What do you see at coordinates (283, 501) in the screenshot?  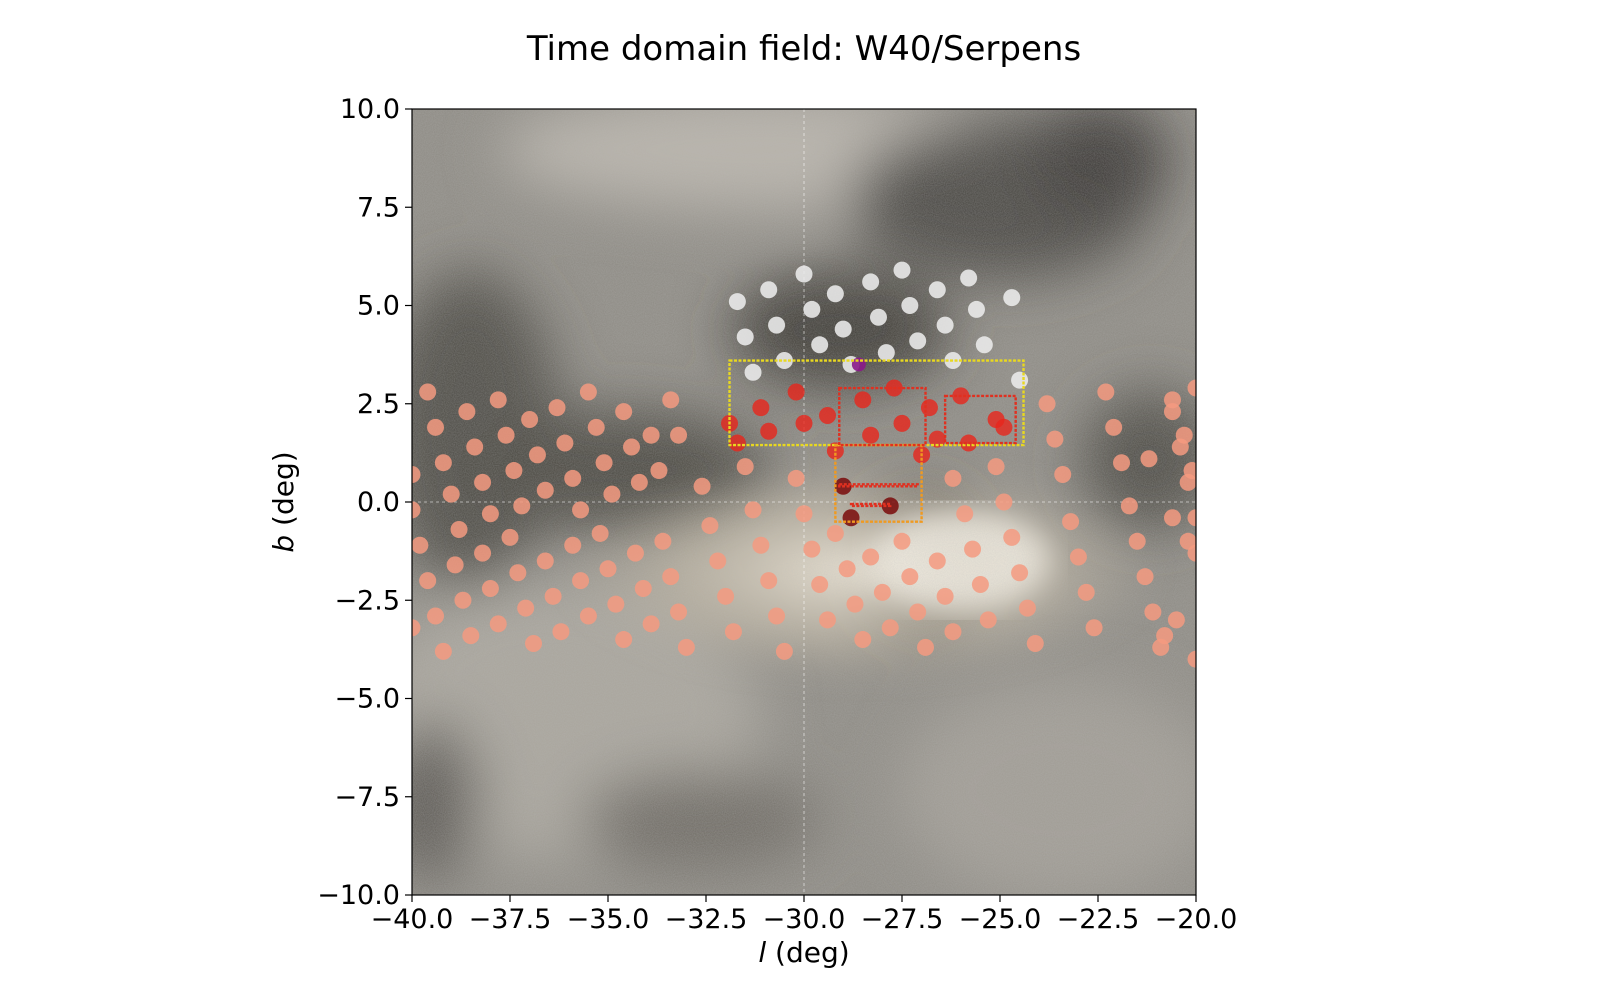 I see `y-axis-label: b (deg)` at bounding box center [283, 501].